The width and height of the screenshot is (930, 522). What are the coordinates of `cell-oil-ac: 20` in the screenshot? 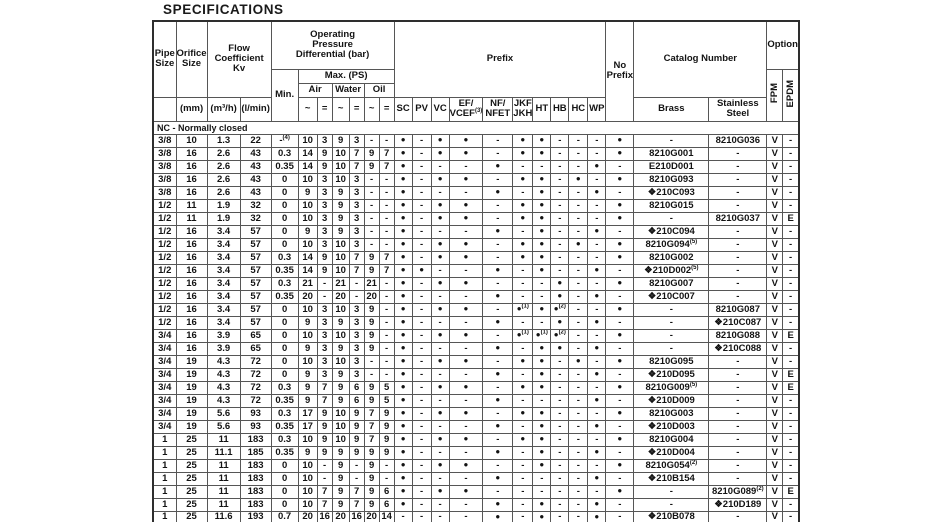 It's located at (371, 516).